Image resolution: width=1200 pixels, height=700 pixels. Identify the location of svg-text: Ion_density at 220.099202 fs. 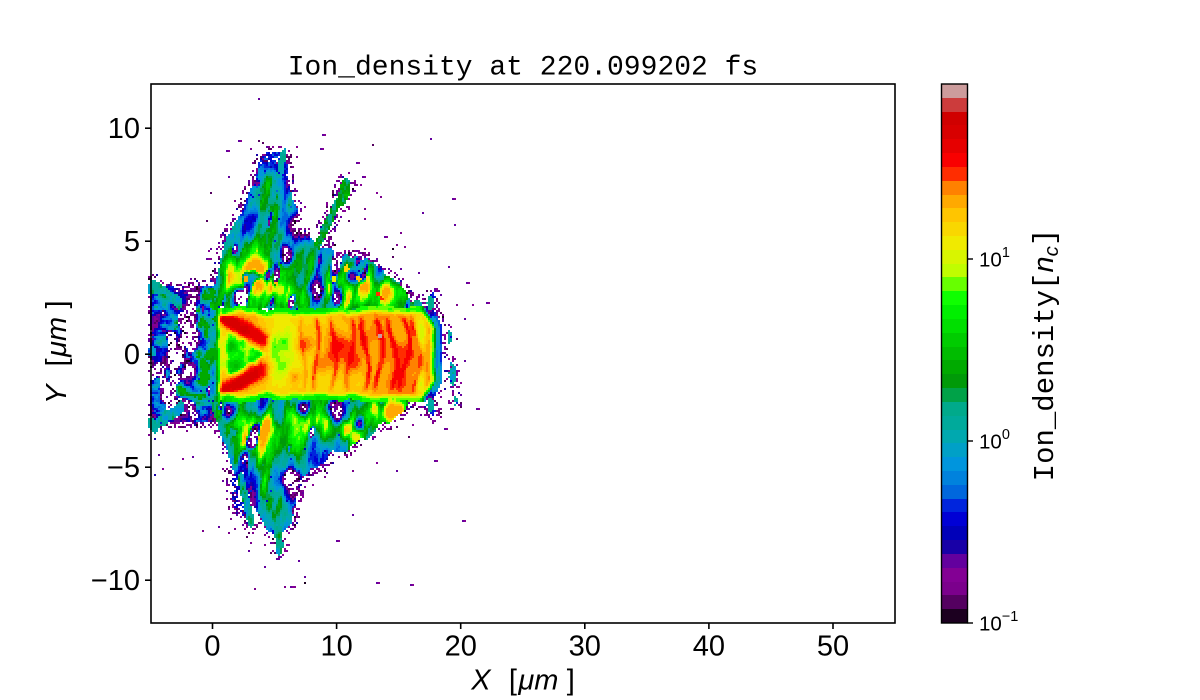
(523, 68).